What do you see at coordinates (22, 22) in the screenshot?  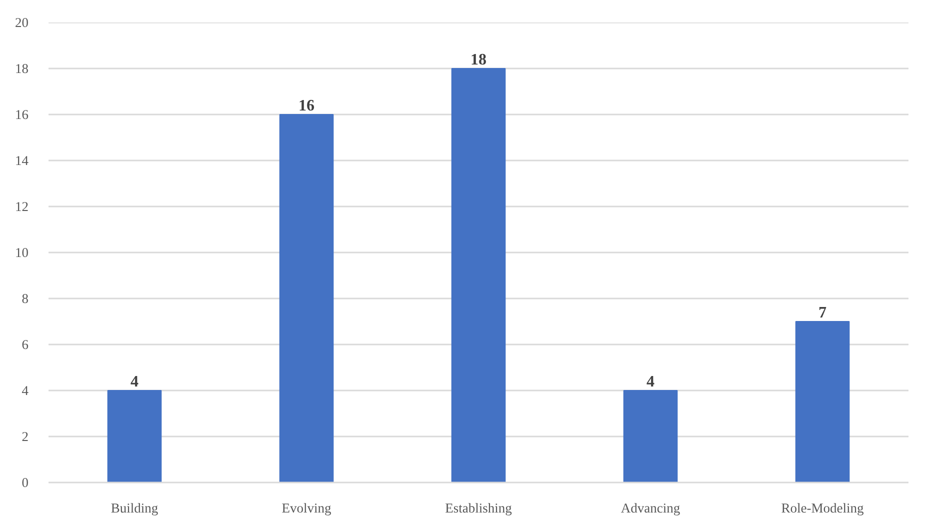 I see `y-tick-label: 20` at bounding box center [22, 22].